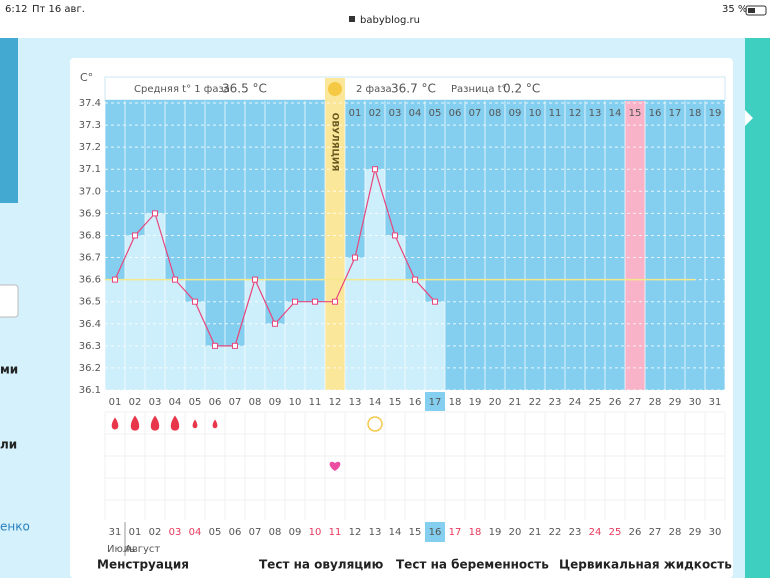 The width and height of the screenshot is (770, 578). Describe the element at coordinates (275, 532) in the screenshot. I see `date-label: 08` at that location.